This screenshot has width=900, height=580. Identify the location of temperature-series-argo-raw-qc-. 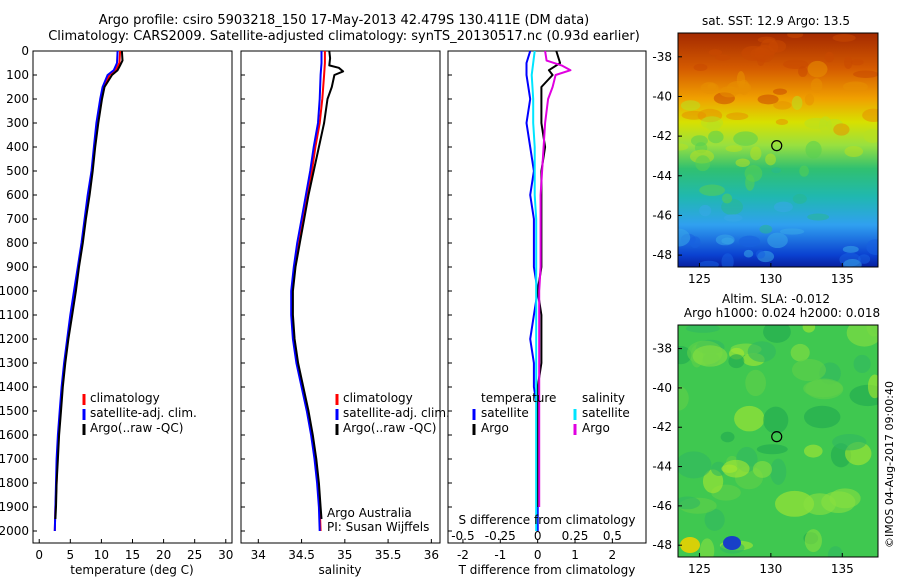
(89, 285).